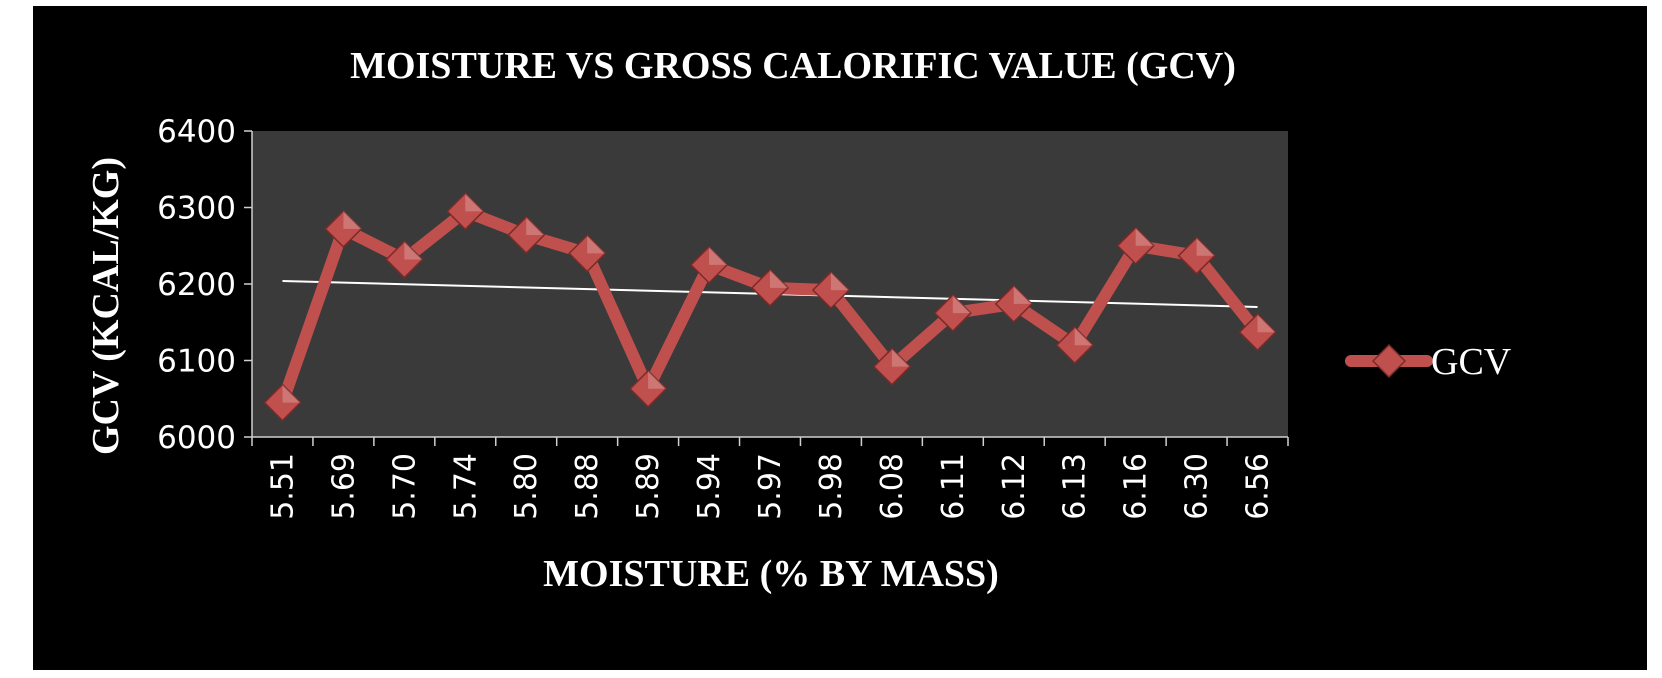 The image size is (1662, 678). I want to click on chart-title: MOISTURE VS GROSS CALORIFIC VALUE (GCV), so click(793, 66).